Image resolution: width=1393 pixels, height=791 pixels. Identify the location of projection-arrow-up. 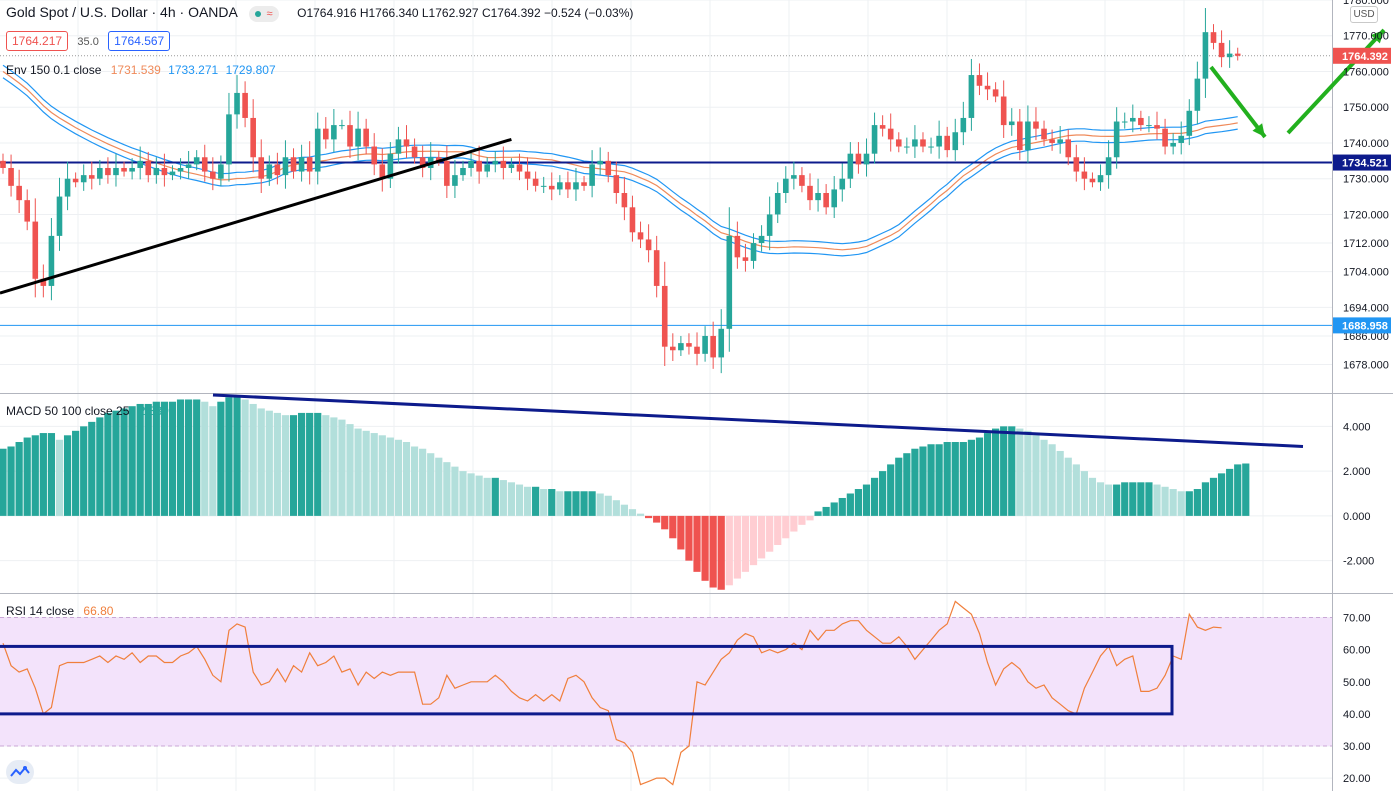
(1336, 81).